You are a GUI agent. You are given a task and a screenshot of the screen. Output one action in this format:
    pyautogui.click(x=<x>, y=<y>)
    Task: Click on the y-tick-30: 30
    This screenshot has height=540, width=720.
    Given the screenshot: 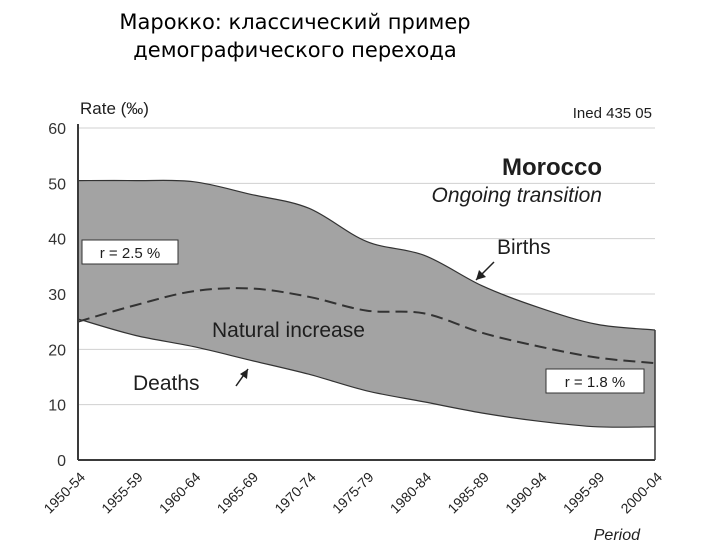 What is the action you would take?
    pyautogui.click(x=57, y=295)
    